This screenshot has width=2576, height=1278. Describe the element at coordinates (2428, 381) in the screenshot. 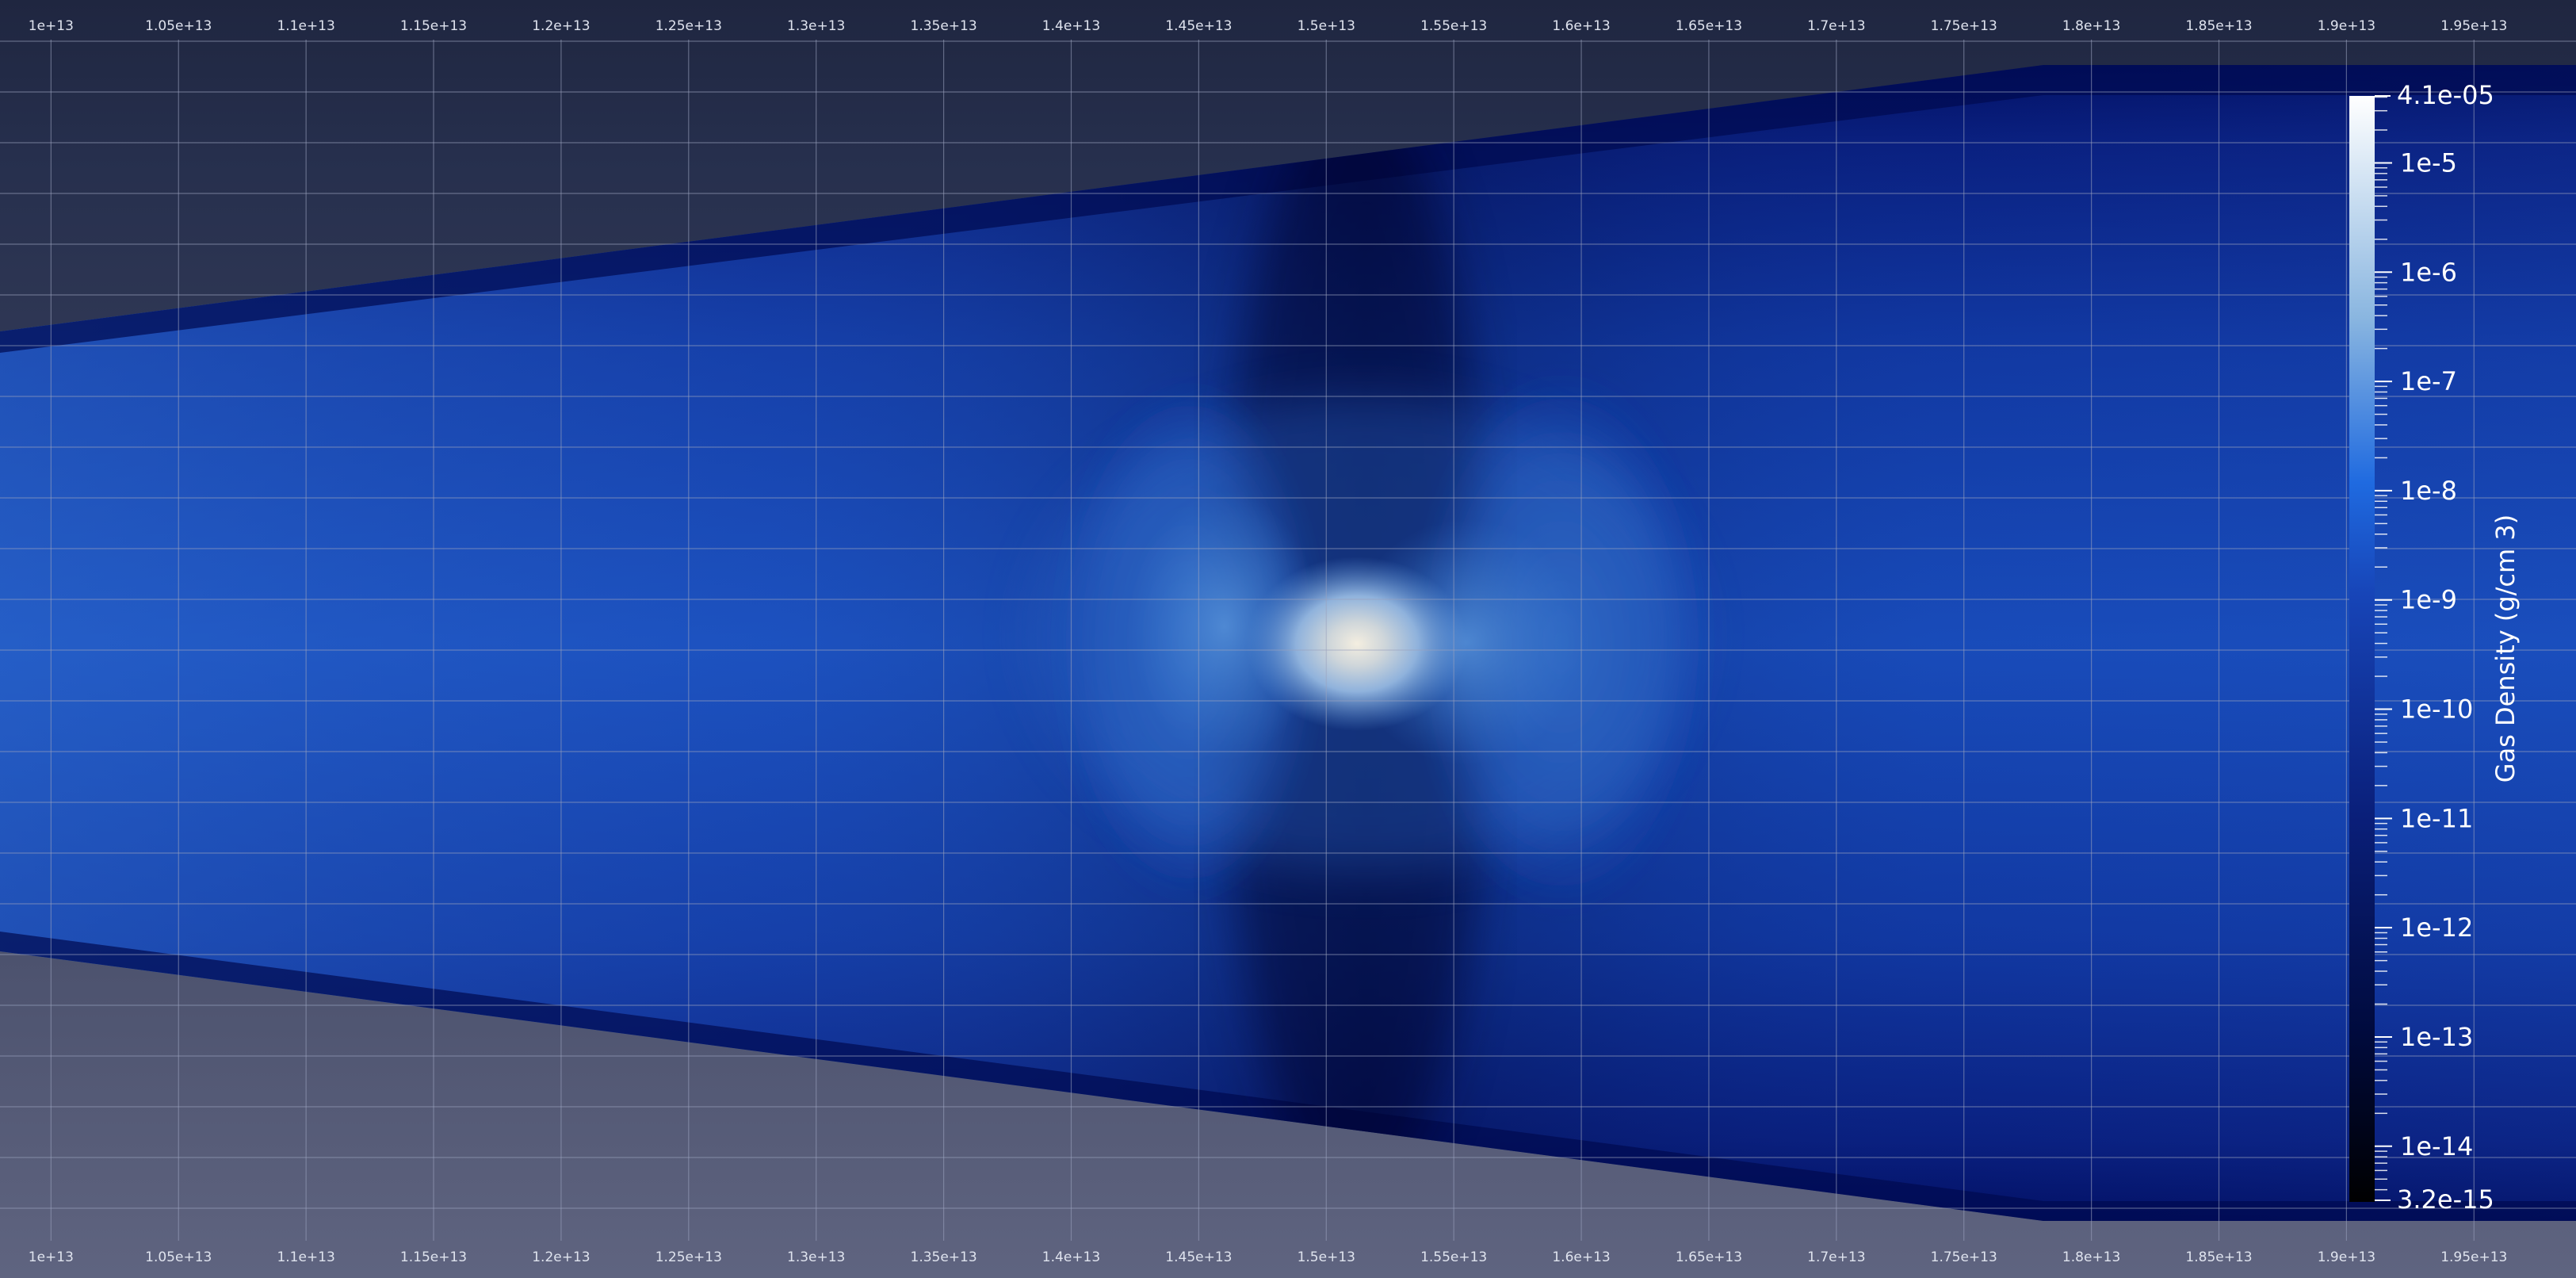

I see `colorbar-tick-label: 1e-7` at that location.